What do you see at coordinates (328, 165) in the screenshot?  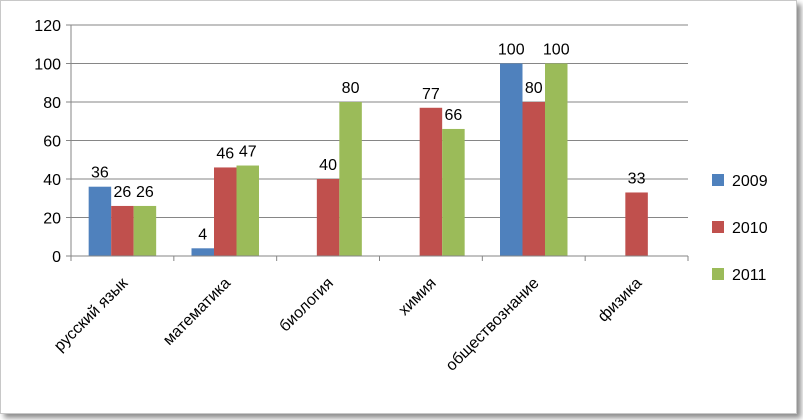 I see `data-label: 40` at bounding box center [328, 165].